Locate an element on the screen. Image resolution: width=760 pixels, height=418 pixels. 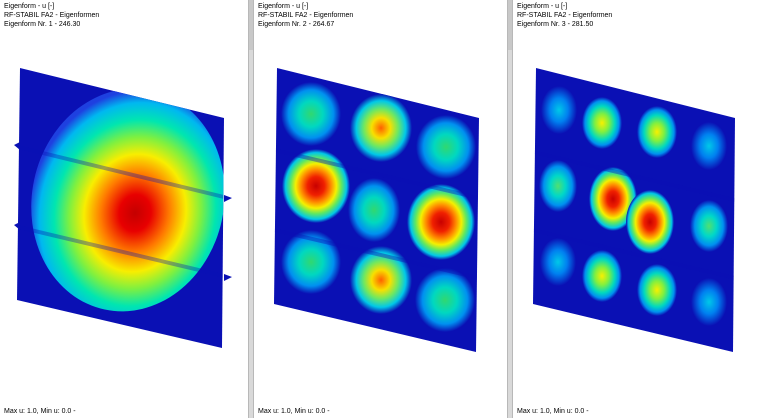
deformation-contour is located at coordinates (127, 200).